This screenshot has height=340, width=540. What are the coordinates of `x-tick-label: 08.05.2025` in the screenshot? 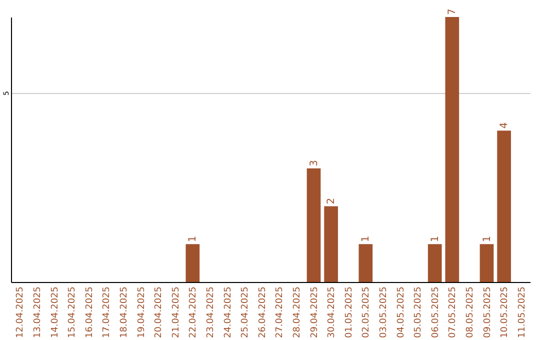 It's located at (470, 312).